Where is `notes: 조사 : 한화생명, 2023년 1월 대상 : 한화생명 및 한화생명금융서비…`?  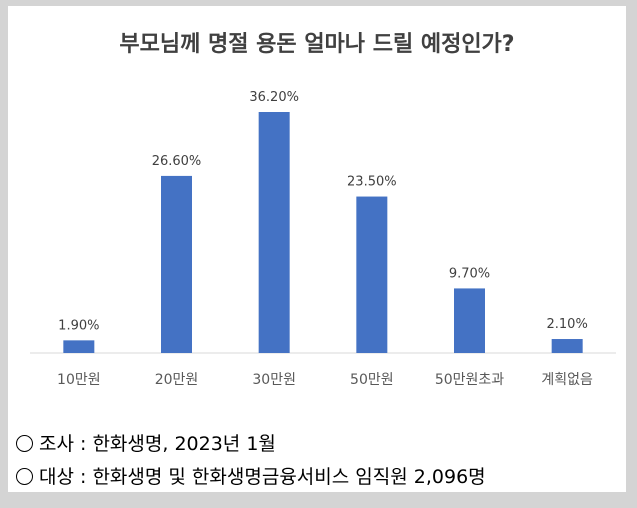 notes: 조사 : 한화생명, 2023년 1월 대상 : 한화생명 및 한화생명금융서비… is located at coordinates (316, 461).